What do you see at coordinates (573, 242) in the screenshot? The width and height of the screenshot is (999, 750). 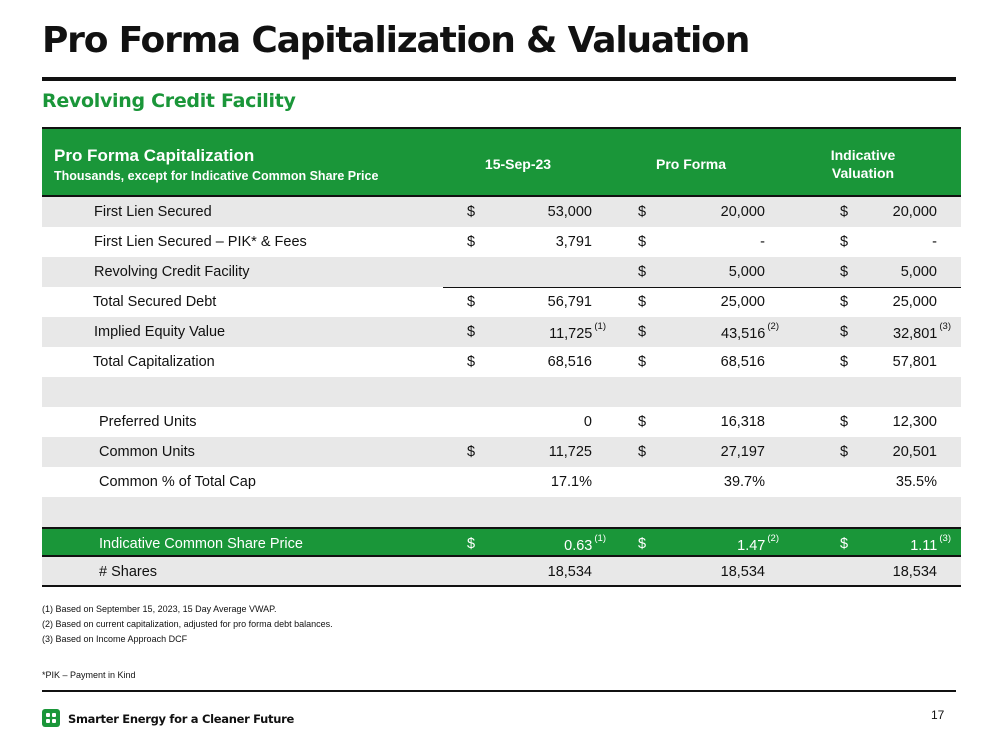 I see `cell-value: 3,791` at bounding box center [573, 242].